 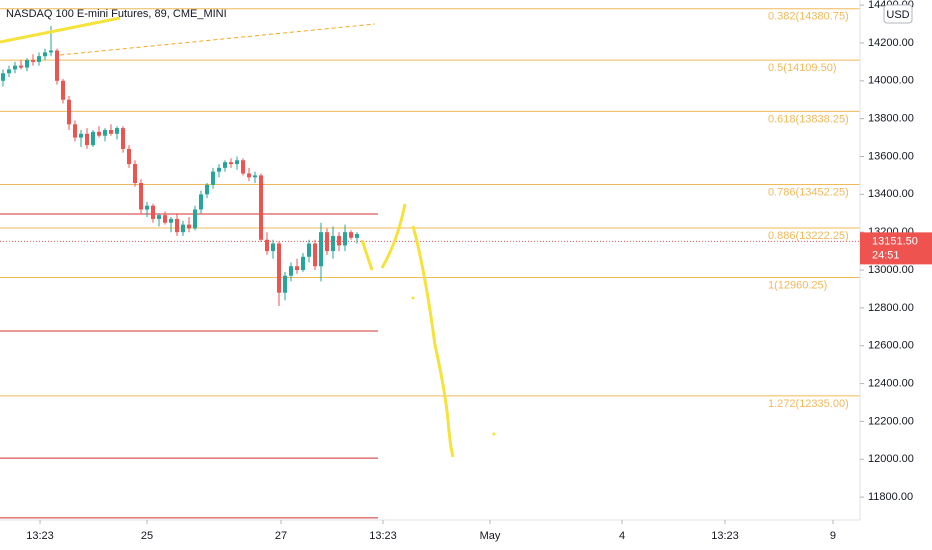 What do you see at coordinates (891, 270) in the screenshot?
I see `y-tick-label: 13000.00` at bounding box center [891, 270].